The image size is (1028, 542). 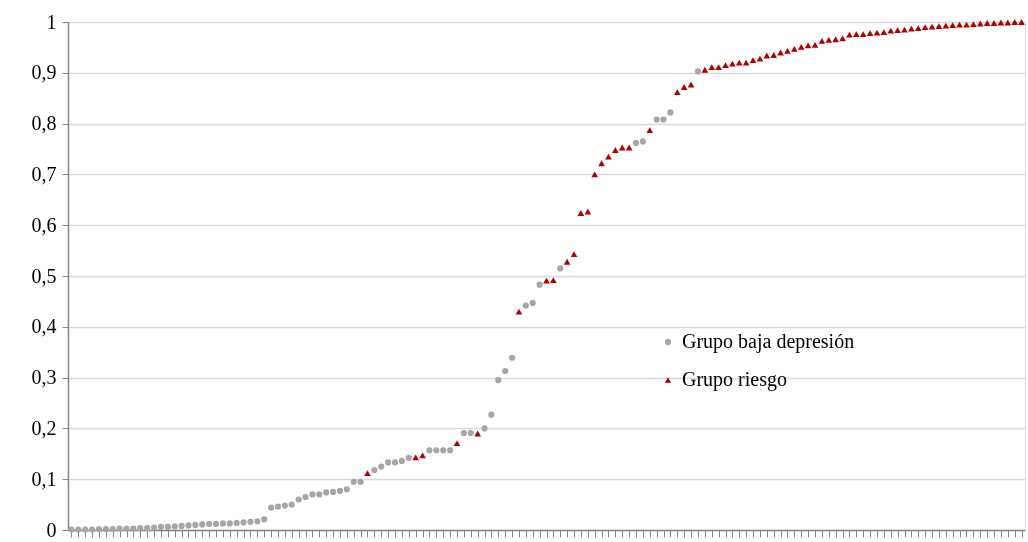 What do you see at coordinates (51, 529) in the screenshot?
I see `y-tick-label: 0` at bounding box center [51, 529].